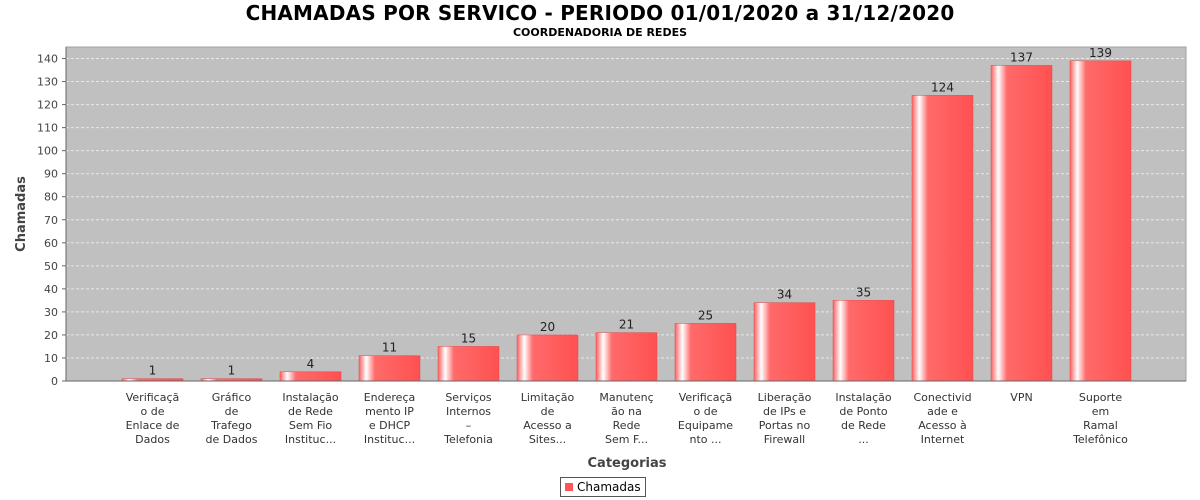  I want to click on y-axis: 0 10 20 30 40 50 60 70 80 90 100 110 120 130 140, so click(52, 217).